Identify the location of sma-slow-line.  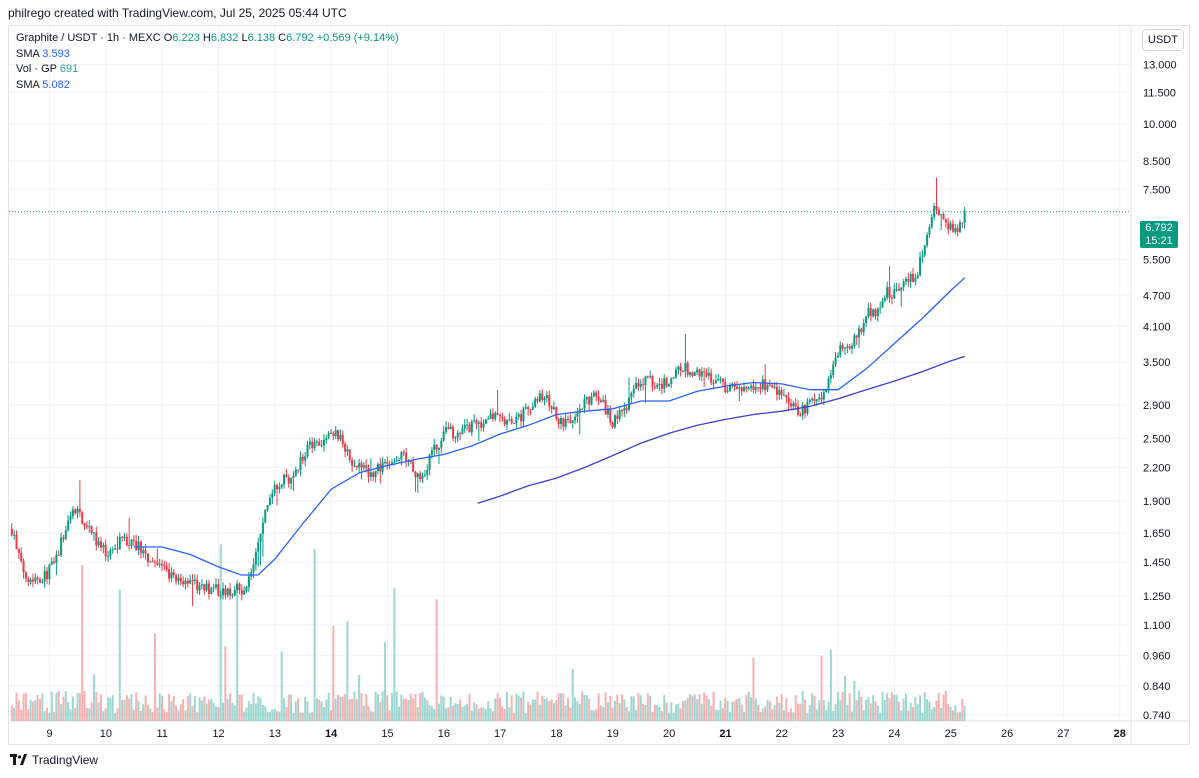
(721, 429).